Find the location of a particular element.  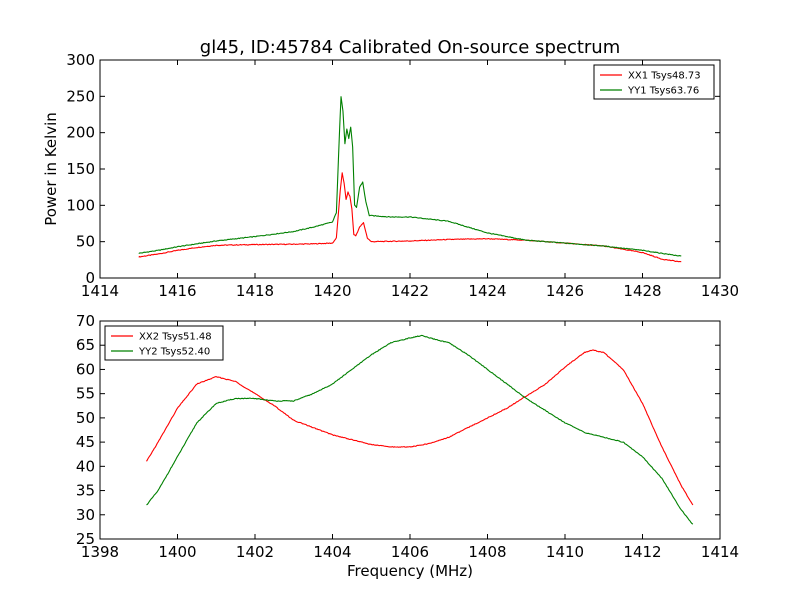

y-tick-label: 35 is located at coordinates (85, 491).